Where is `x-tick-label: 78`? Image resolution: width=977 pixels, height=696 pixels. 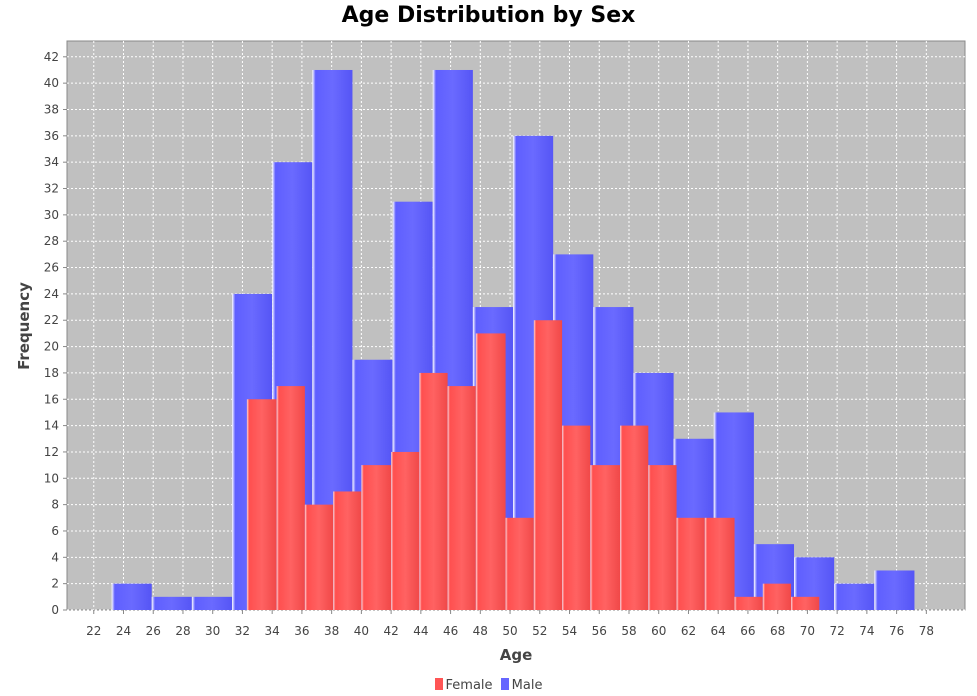
x-tick-label: 78 is located at coordinates (926, 631).